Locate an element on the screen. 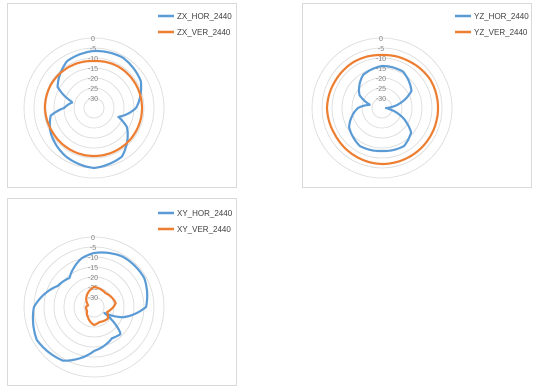  legend-entry: ZX_VER_2440 is located at coordinates (194, 32).